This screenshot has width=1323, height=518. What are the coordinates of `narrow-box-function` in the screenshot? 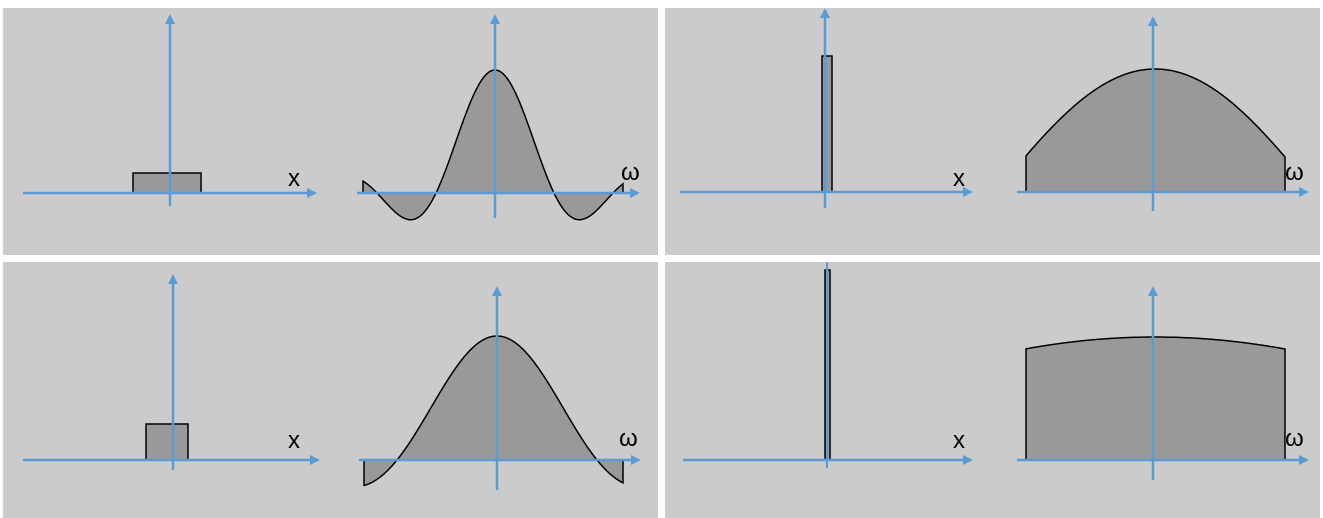 It's located at (827, 124).